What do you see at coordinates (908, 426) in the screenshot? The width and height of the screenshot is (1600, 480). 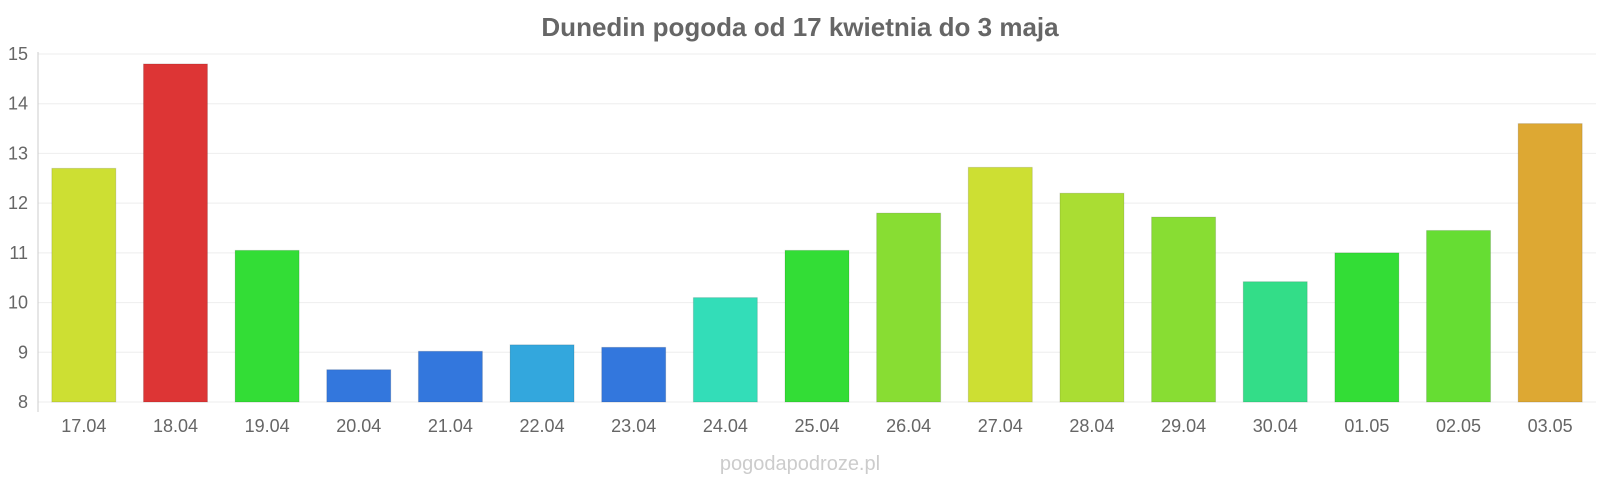 I see `x-tick-label: 26.04` at bounding box center [908, 426].